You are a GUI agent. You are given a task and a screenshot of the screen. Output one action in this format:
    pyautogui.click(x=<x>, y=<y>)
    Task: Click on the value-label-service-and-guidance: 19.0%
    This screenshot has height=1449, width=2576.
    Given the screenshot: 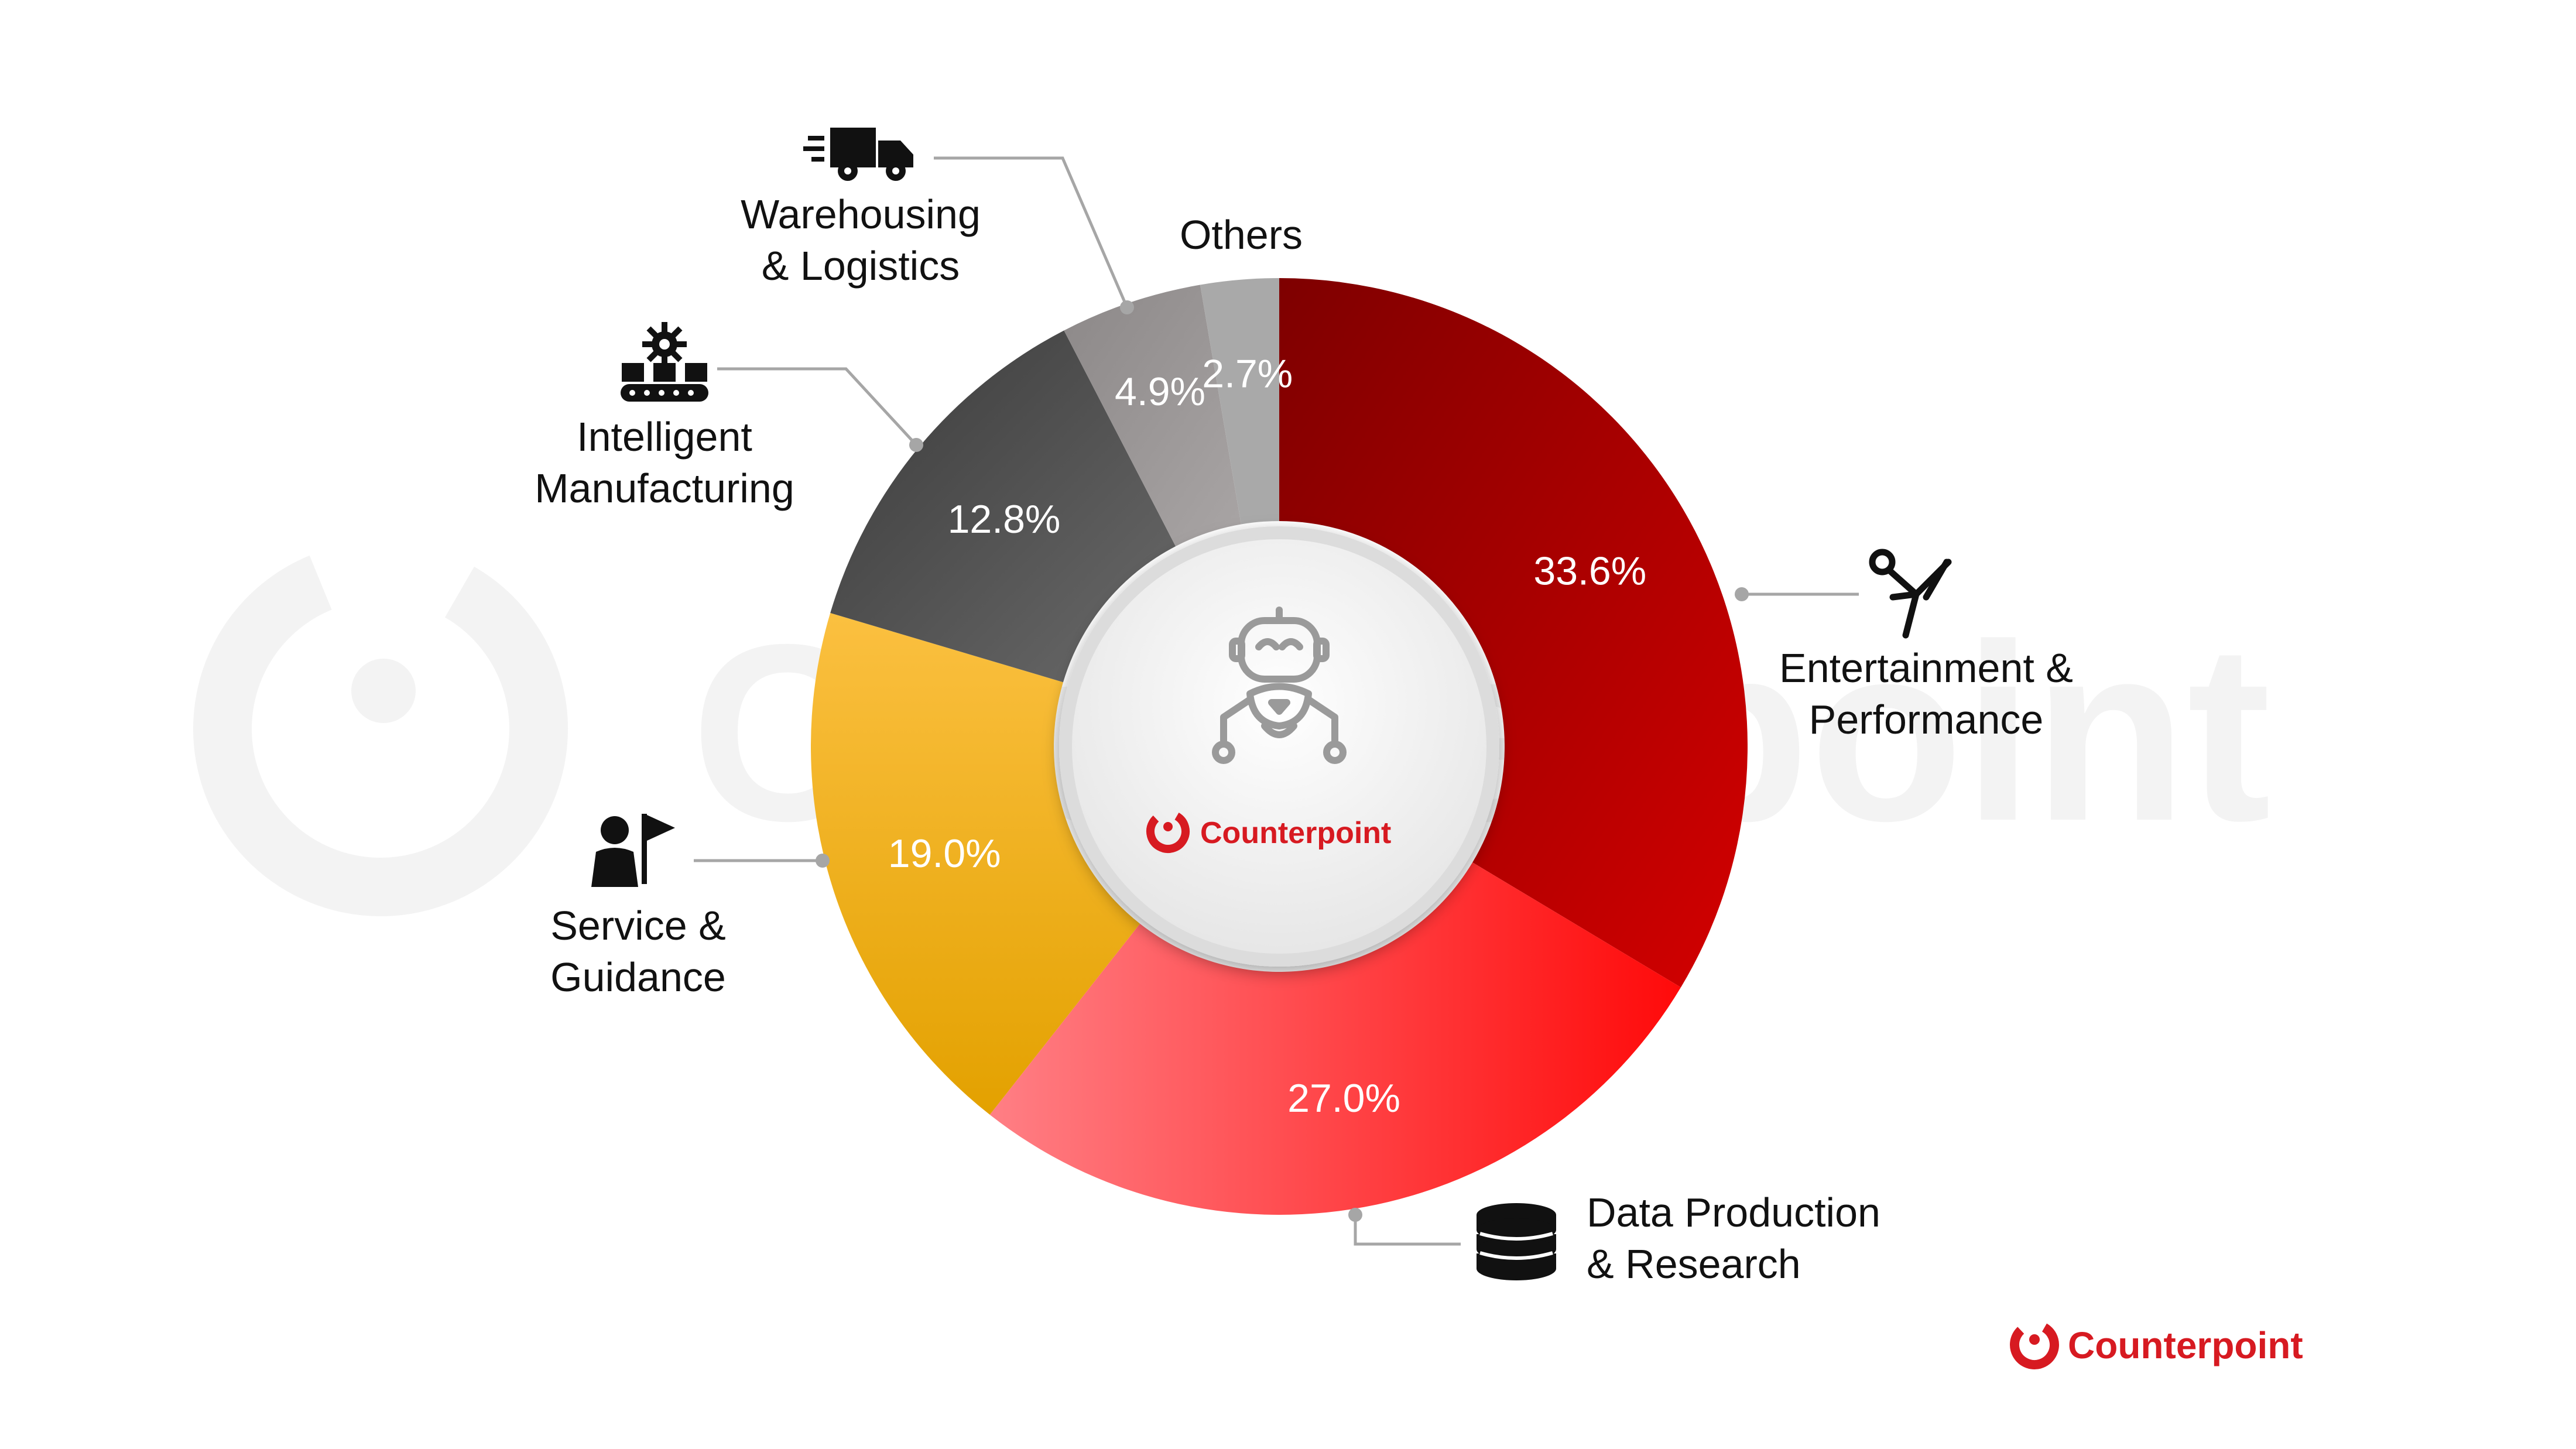 What is the action you would take?
    pyautogui.click(x=944, y=853)
    